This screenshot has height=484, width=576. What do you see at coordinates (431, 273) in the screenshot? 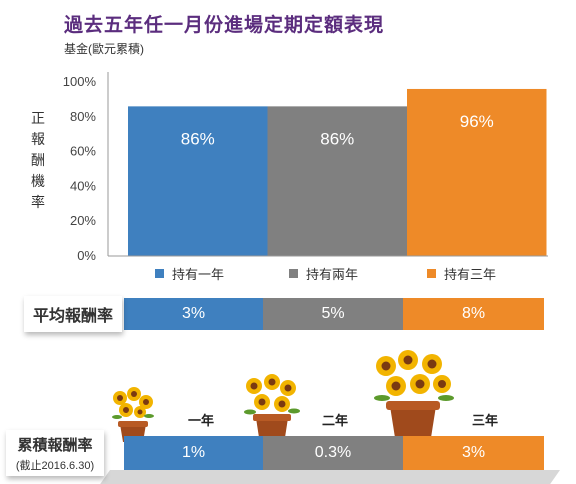
I see `legend-swatch-three-year` at bounding box center [431, 273].